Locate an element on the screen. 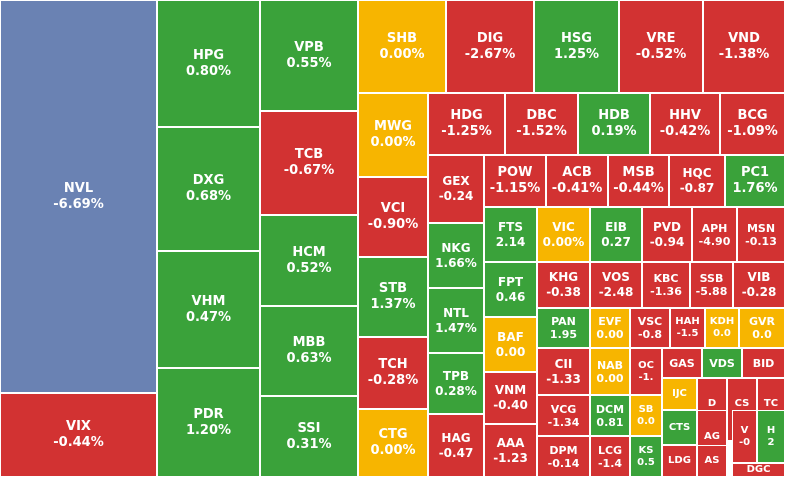  ticker-label: VCI is located at coordinates (393, 208).